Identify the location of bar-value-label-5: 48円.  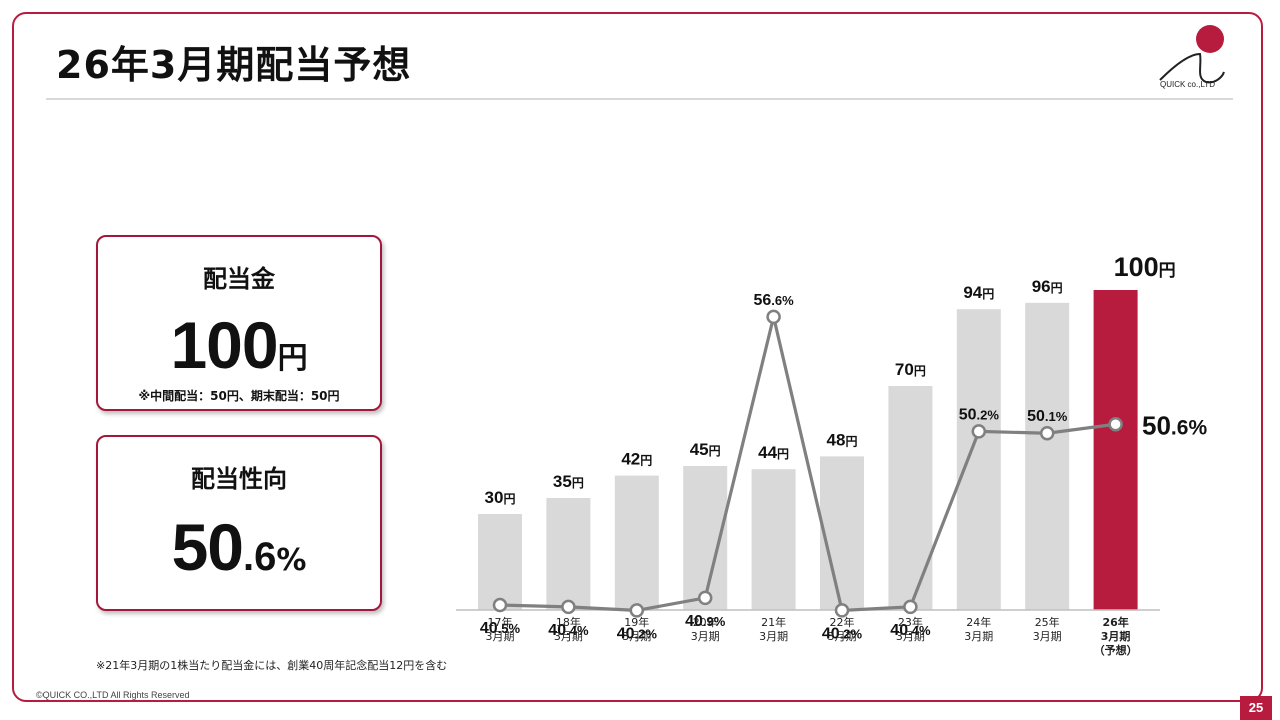
(842, 439).